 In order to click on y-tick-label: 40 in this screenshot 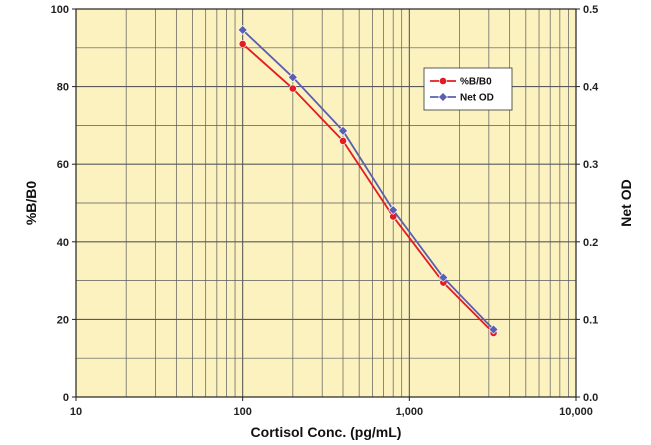, I will do `click(63, 243)`.